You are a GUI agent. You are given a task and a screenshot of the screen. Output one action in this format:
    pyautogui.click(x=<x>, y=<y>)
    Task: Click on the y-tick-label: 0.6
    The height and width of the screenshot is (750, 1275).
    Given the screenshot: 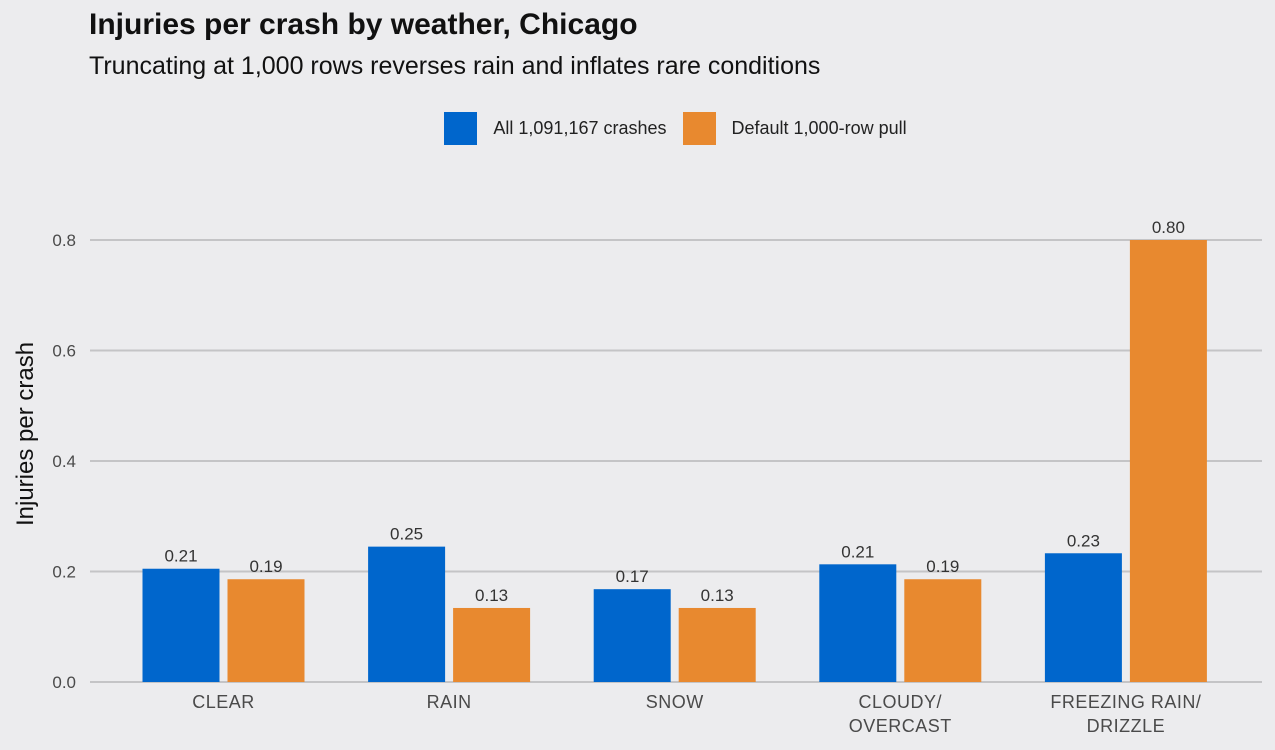 What is the action you would take?
    pyautogui.click(x=64, y=351)
    